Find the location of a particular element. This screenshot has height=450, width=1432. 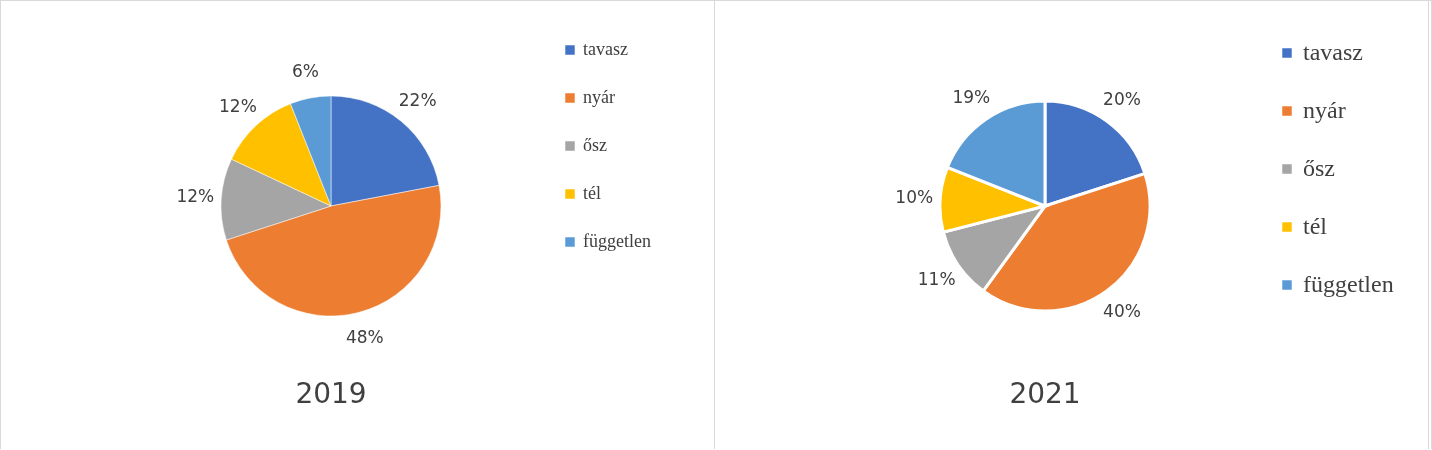

data-label: 10% is located at coordinates (914, 196).